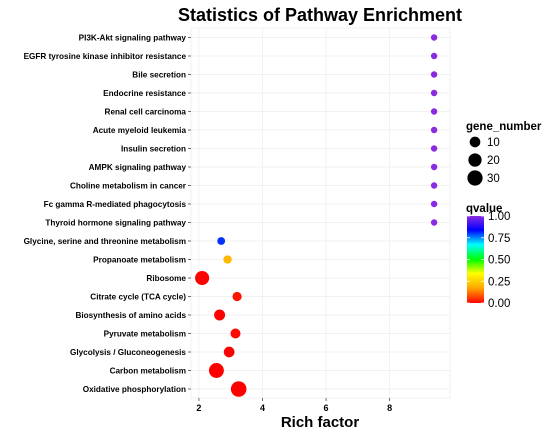  I want to click on y-tick-label: PI3K-Akt signaling pathway, so click(133, 38).